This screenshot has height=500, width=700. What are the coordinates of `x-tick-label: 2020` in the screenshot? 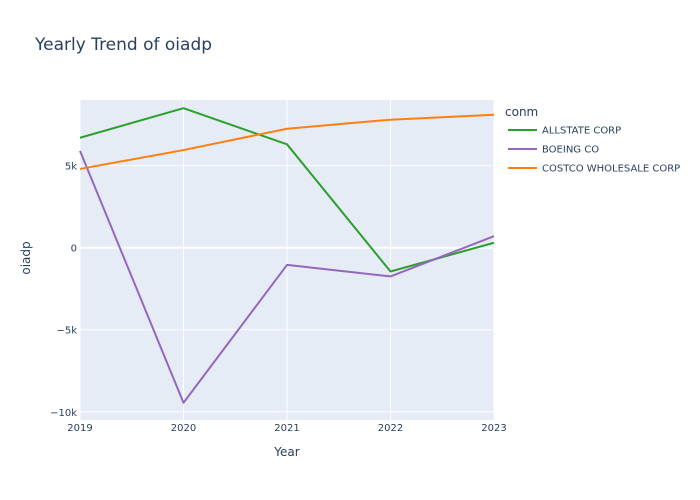 It's located at (183, 428).